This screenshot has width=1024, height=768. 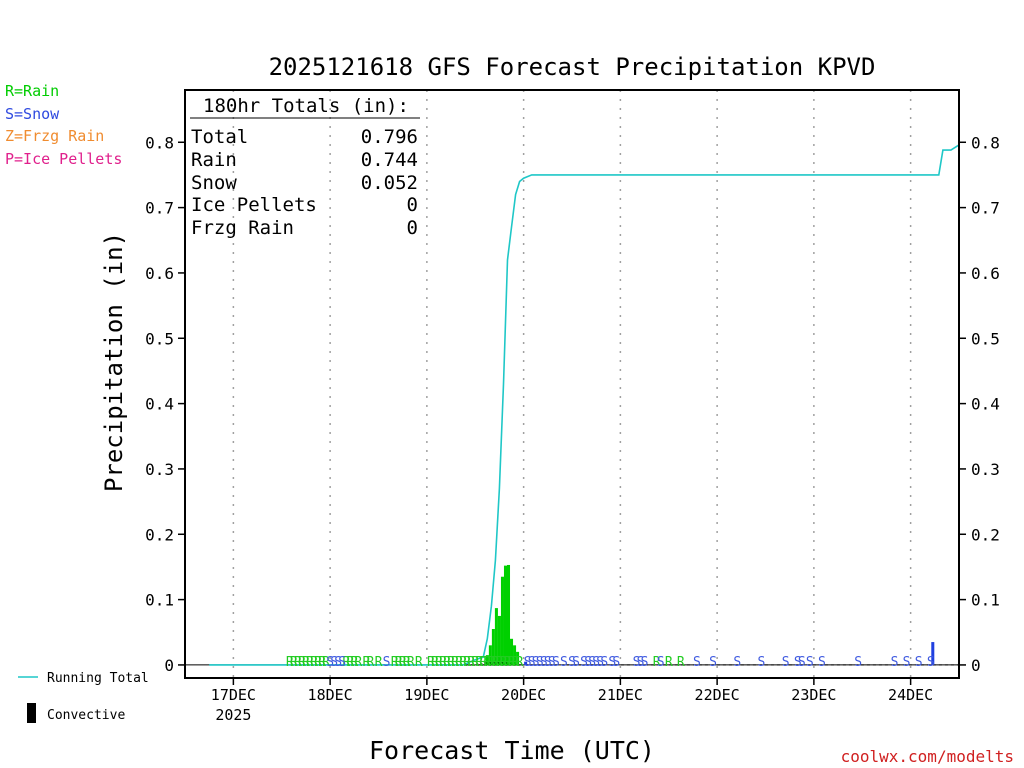 I want to click on y-tick-label-right-4: 0.4, so click(x=985, y=404).